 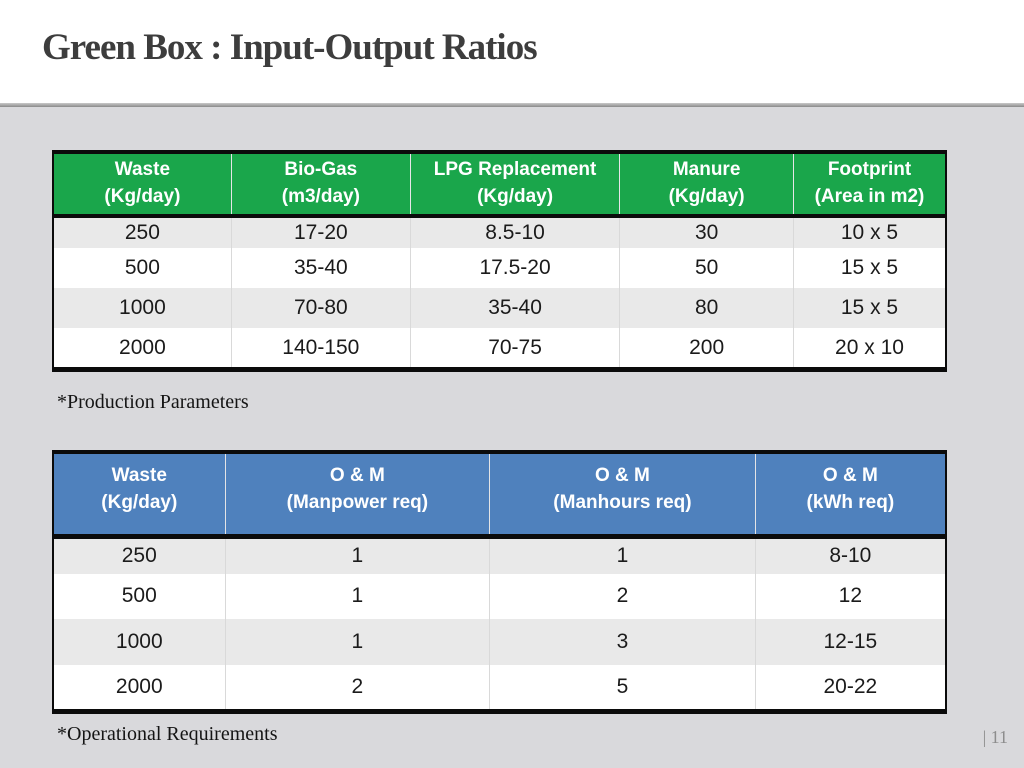 What do you see at coordinates (849, 686) in the screenshot?
I see `table-cell: 20-22` at bounding box center [849, 686].